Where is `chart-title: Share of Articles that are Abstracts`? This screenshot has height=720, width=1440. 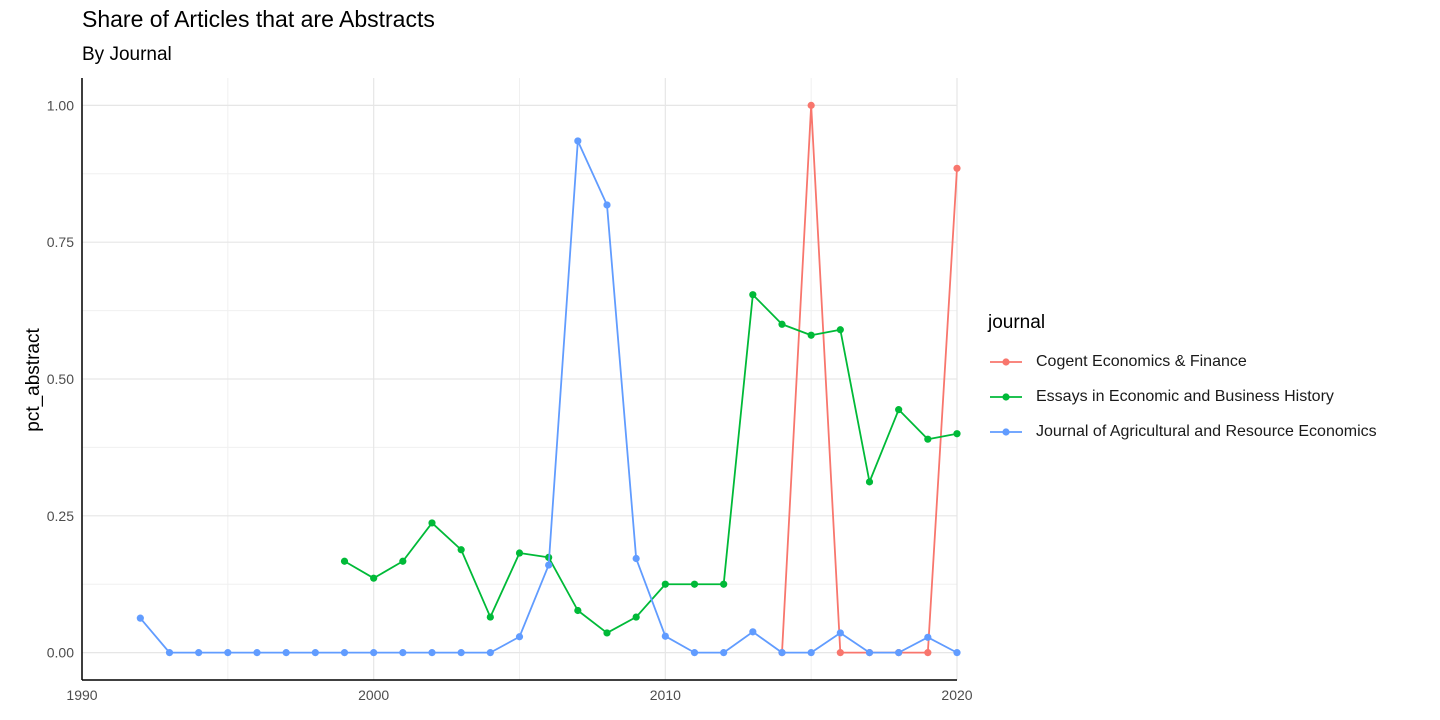 chart-title: Share of Articles that are Abstracts is located at coordinates (258, 19).